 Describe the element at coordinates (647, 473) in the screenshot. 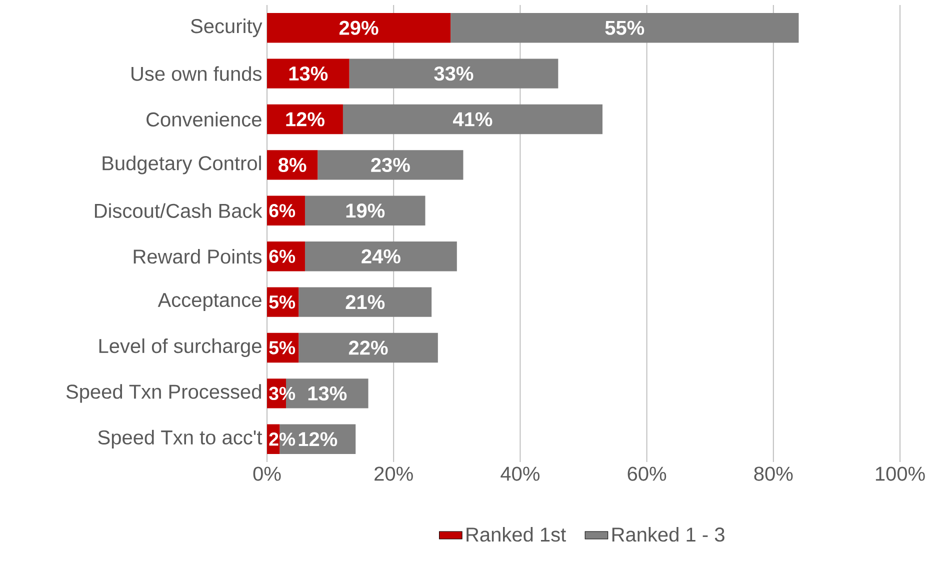

I see `x-tick-label: 60%` at that location.